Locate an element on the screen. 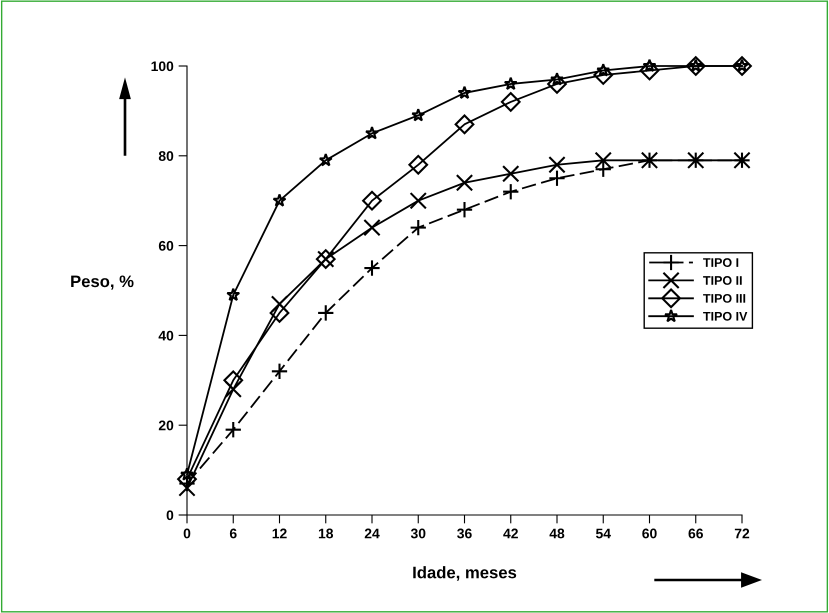 Image resolution: width=829 pixels, height=613 pixels. x-axis-title: Idade, meses is located at coordinates (464, 573).